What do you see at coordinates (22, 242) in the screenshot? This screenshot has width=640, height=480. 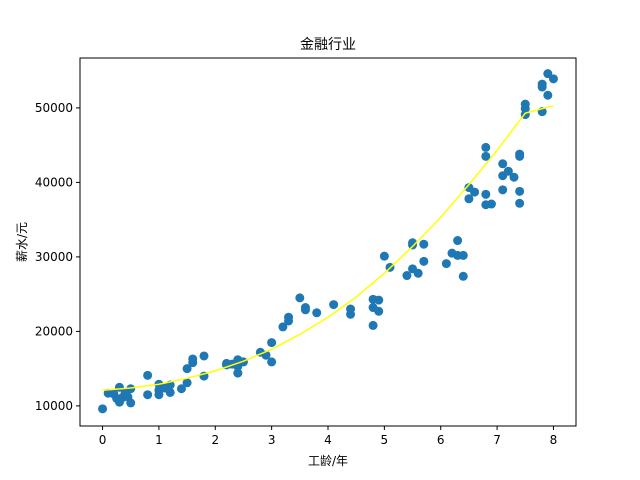 I see `y-axis-label: 薪水/元` at bounding box center [22, 242].